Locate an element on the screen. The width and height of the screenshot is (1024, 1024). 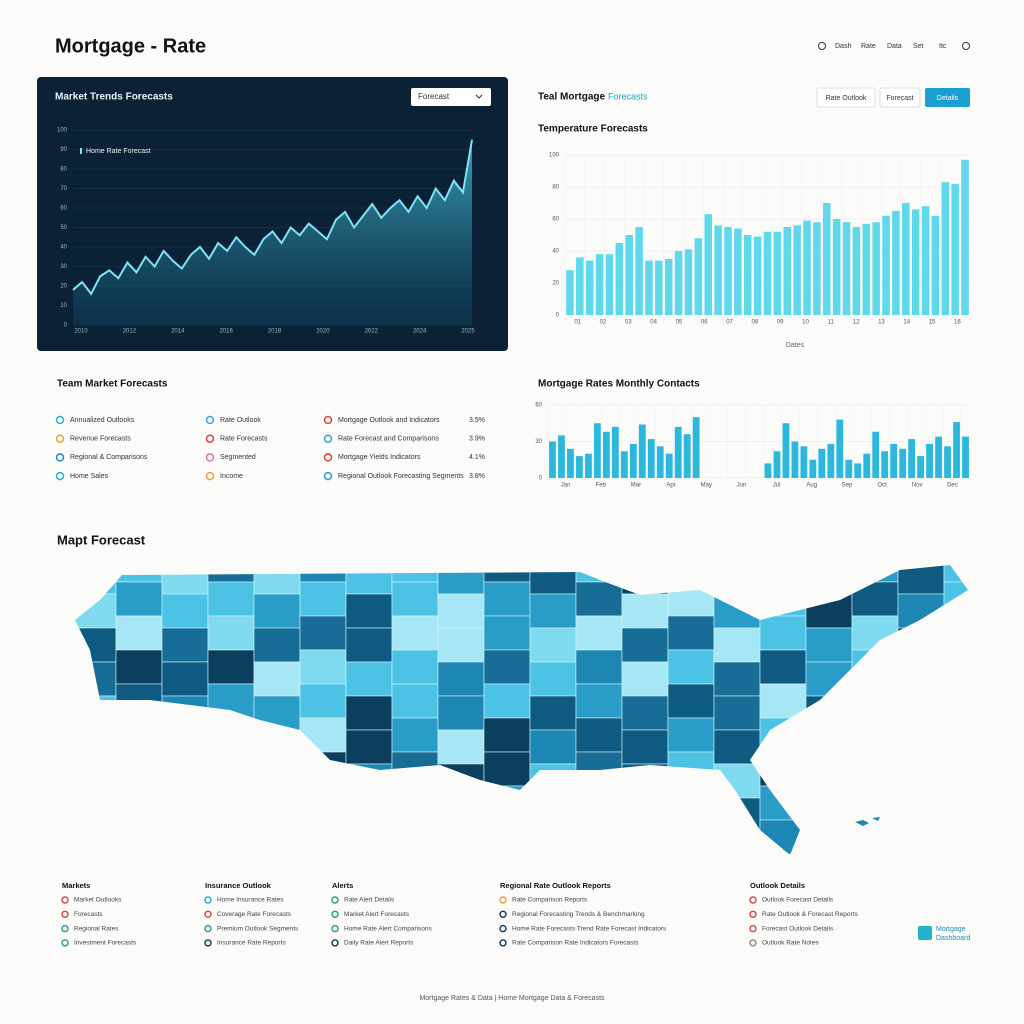
footer-link: Regional Rates is located at coordinates (96, 928).